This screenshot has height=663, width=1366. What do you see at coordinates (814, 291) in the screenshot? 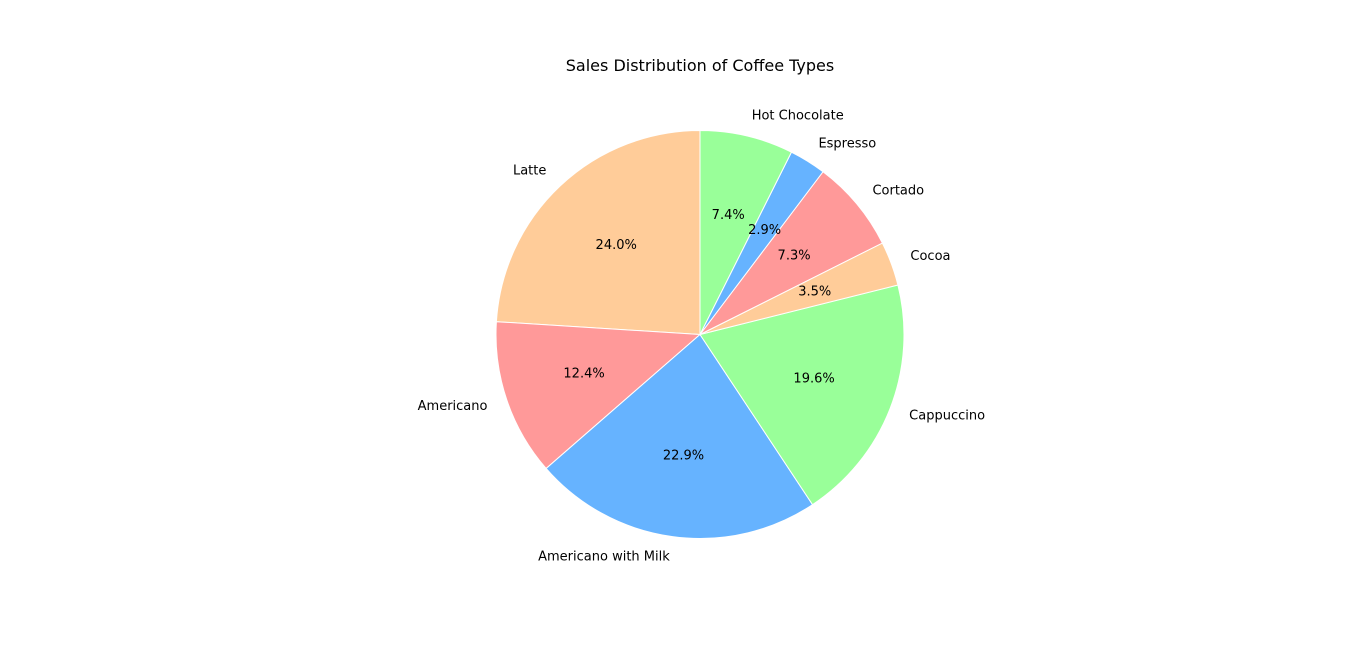
I see `pct-label-cocoa: 3.5%` at bounding box center [814, 291].